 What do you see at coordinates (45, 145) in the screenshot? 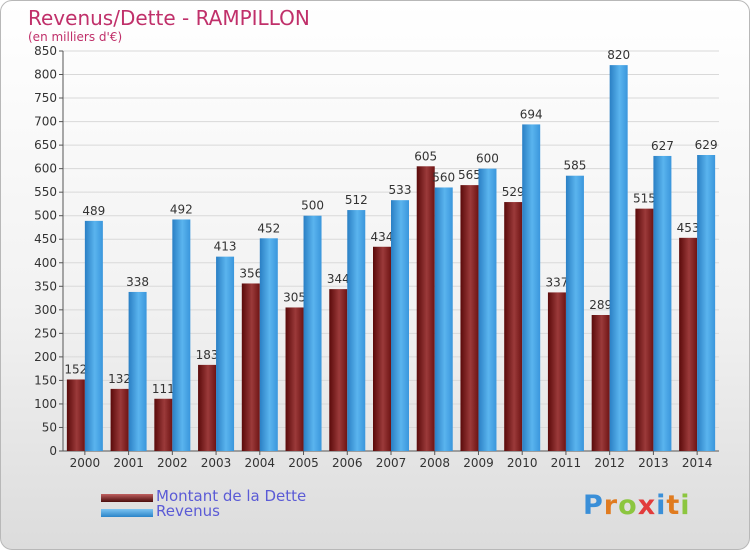
I see `y-tick-label: 650` at bounding box center [45, 145].